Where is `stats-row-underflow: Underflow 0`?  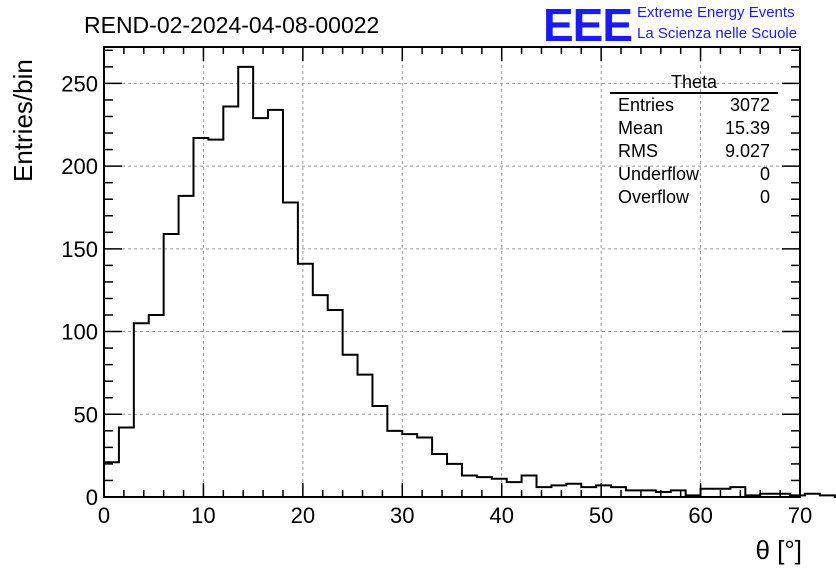 stats-row-underflow: Underflow 0 is located at coordinates (694, 174).